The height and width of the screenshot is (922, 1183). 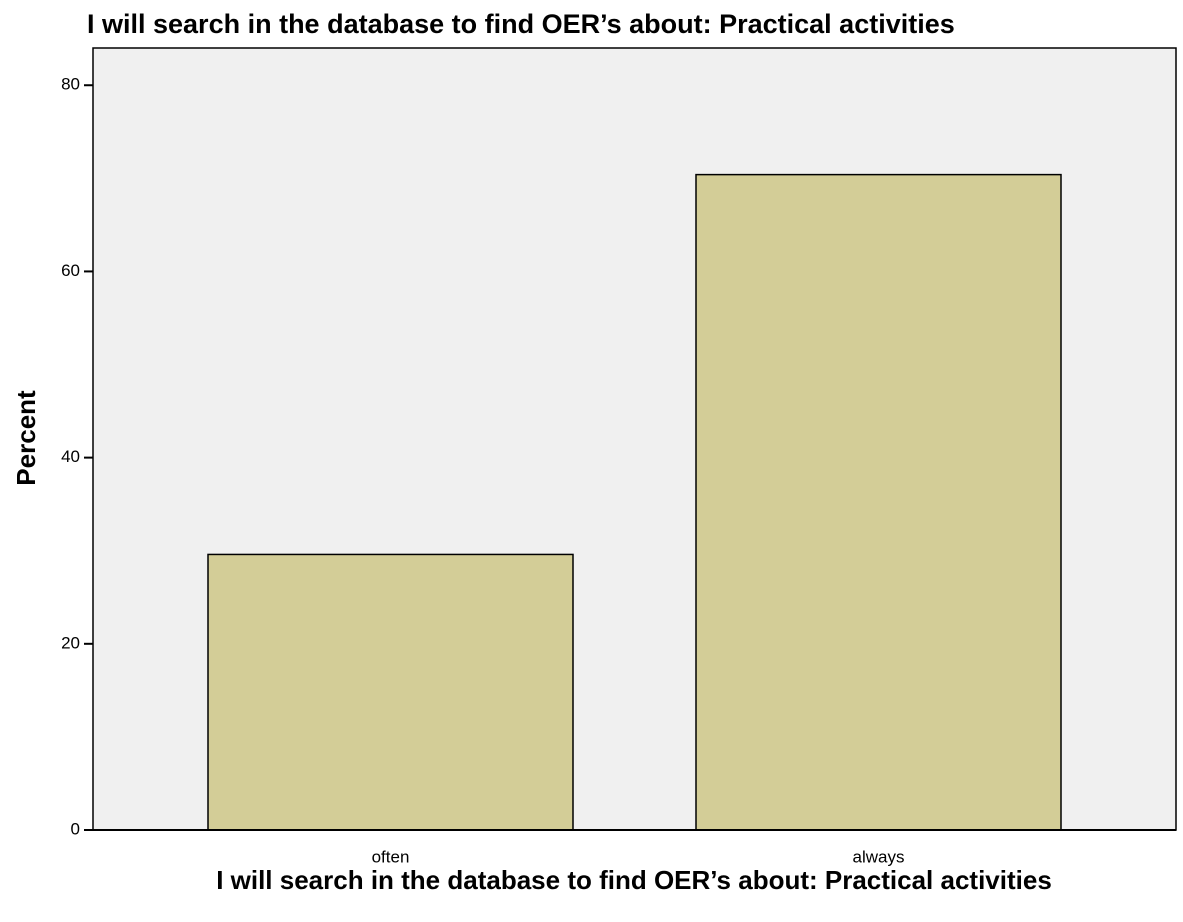 I want to click on y-tick-label: 0, so click(x=75, y=828).